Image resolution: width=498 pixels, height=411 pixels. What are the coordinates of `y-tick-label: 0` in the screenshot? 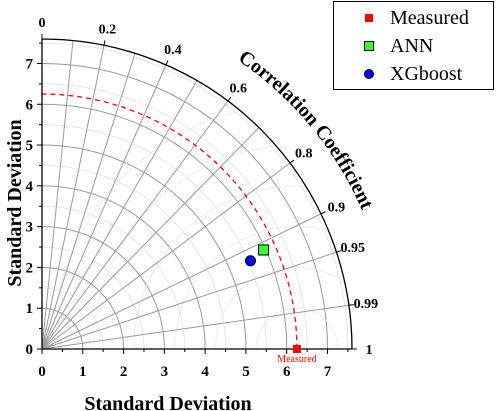 It's located at (30, 350).